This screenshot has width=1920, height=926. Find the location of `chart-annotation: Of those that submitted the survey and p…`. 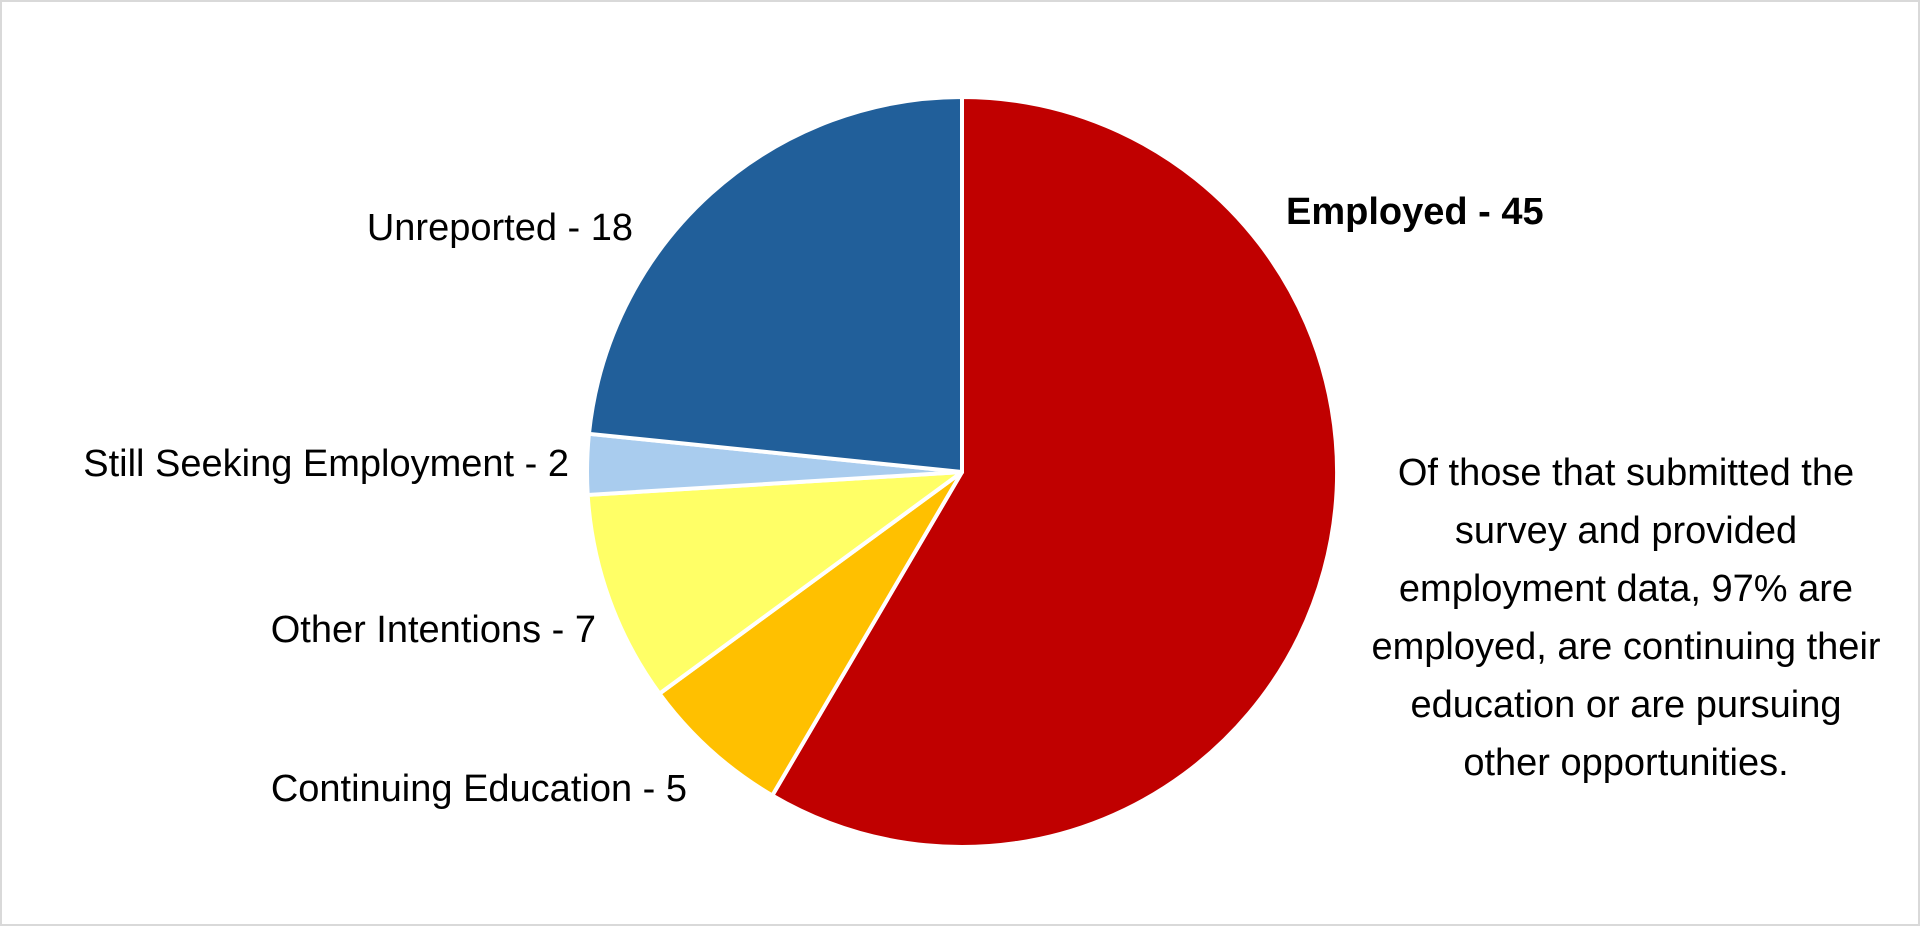

chart-annotation: Of those that submitted the survey and p… is located at coordinates (1626, 618).